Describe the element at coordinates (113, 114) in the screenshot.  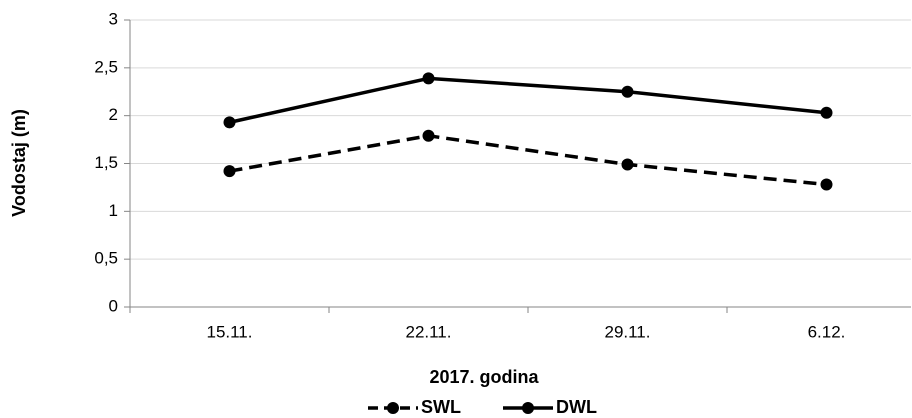
I see `y-tick-label: 2` at that location.